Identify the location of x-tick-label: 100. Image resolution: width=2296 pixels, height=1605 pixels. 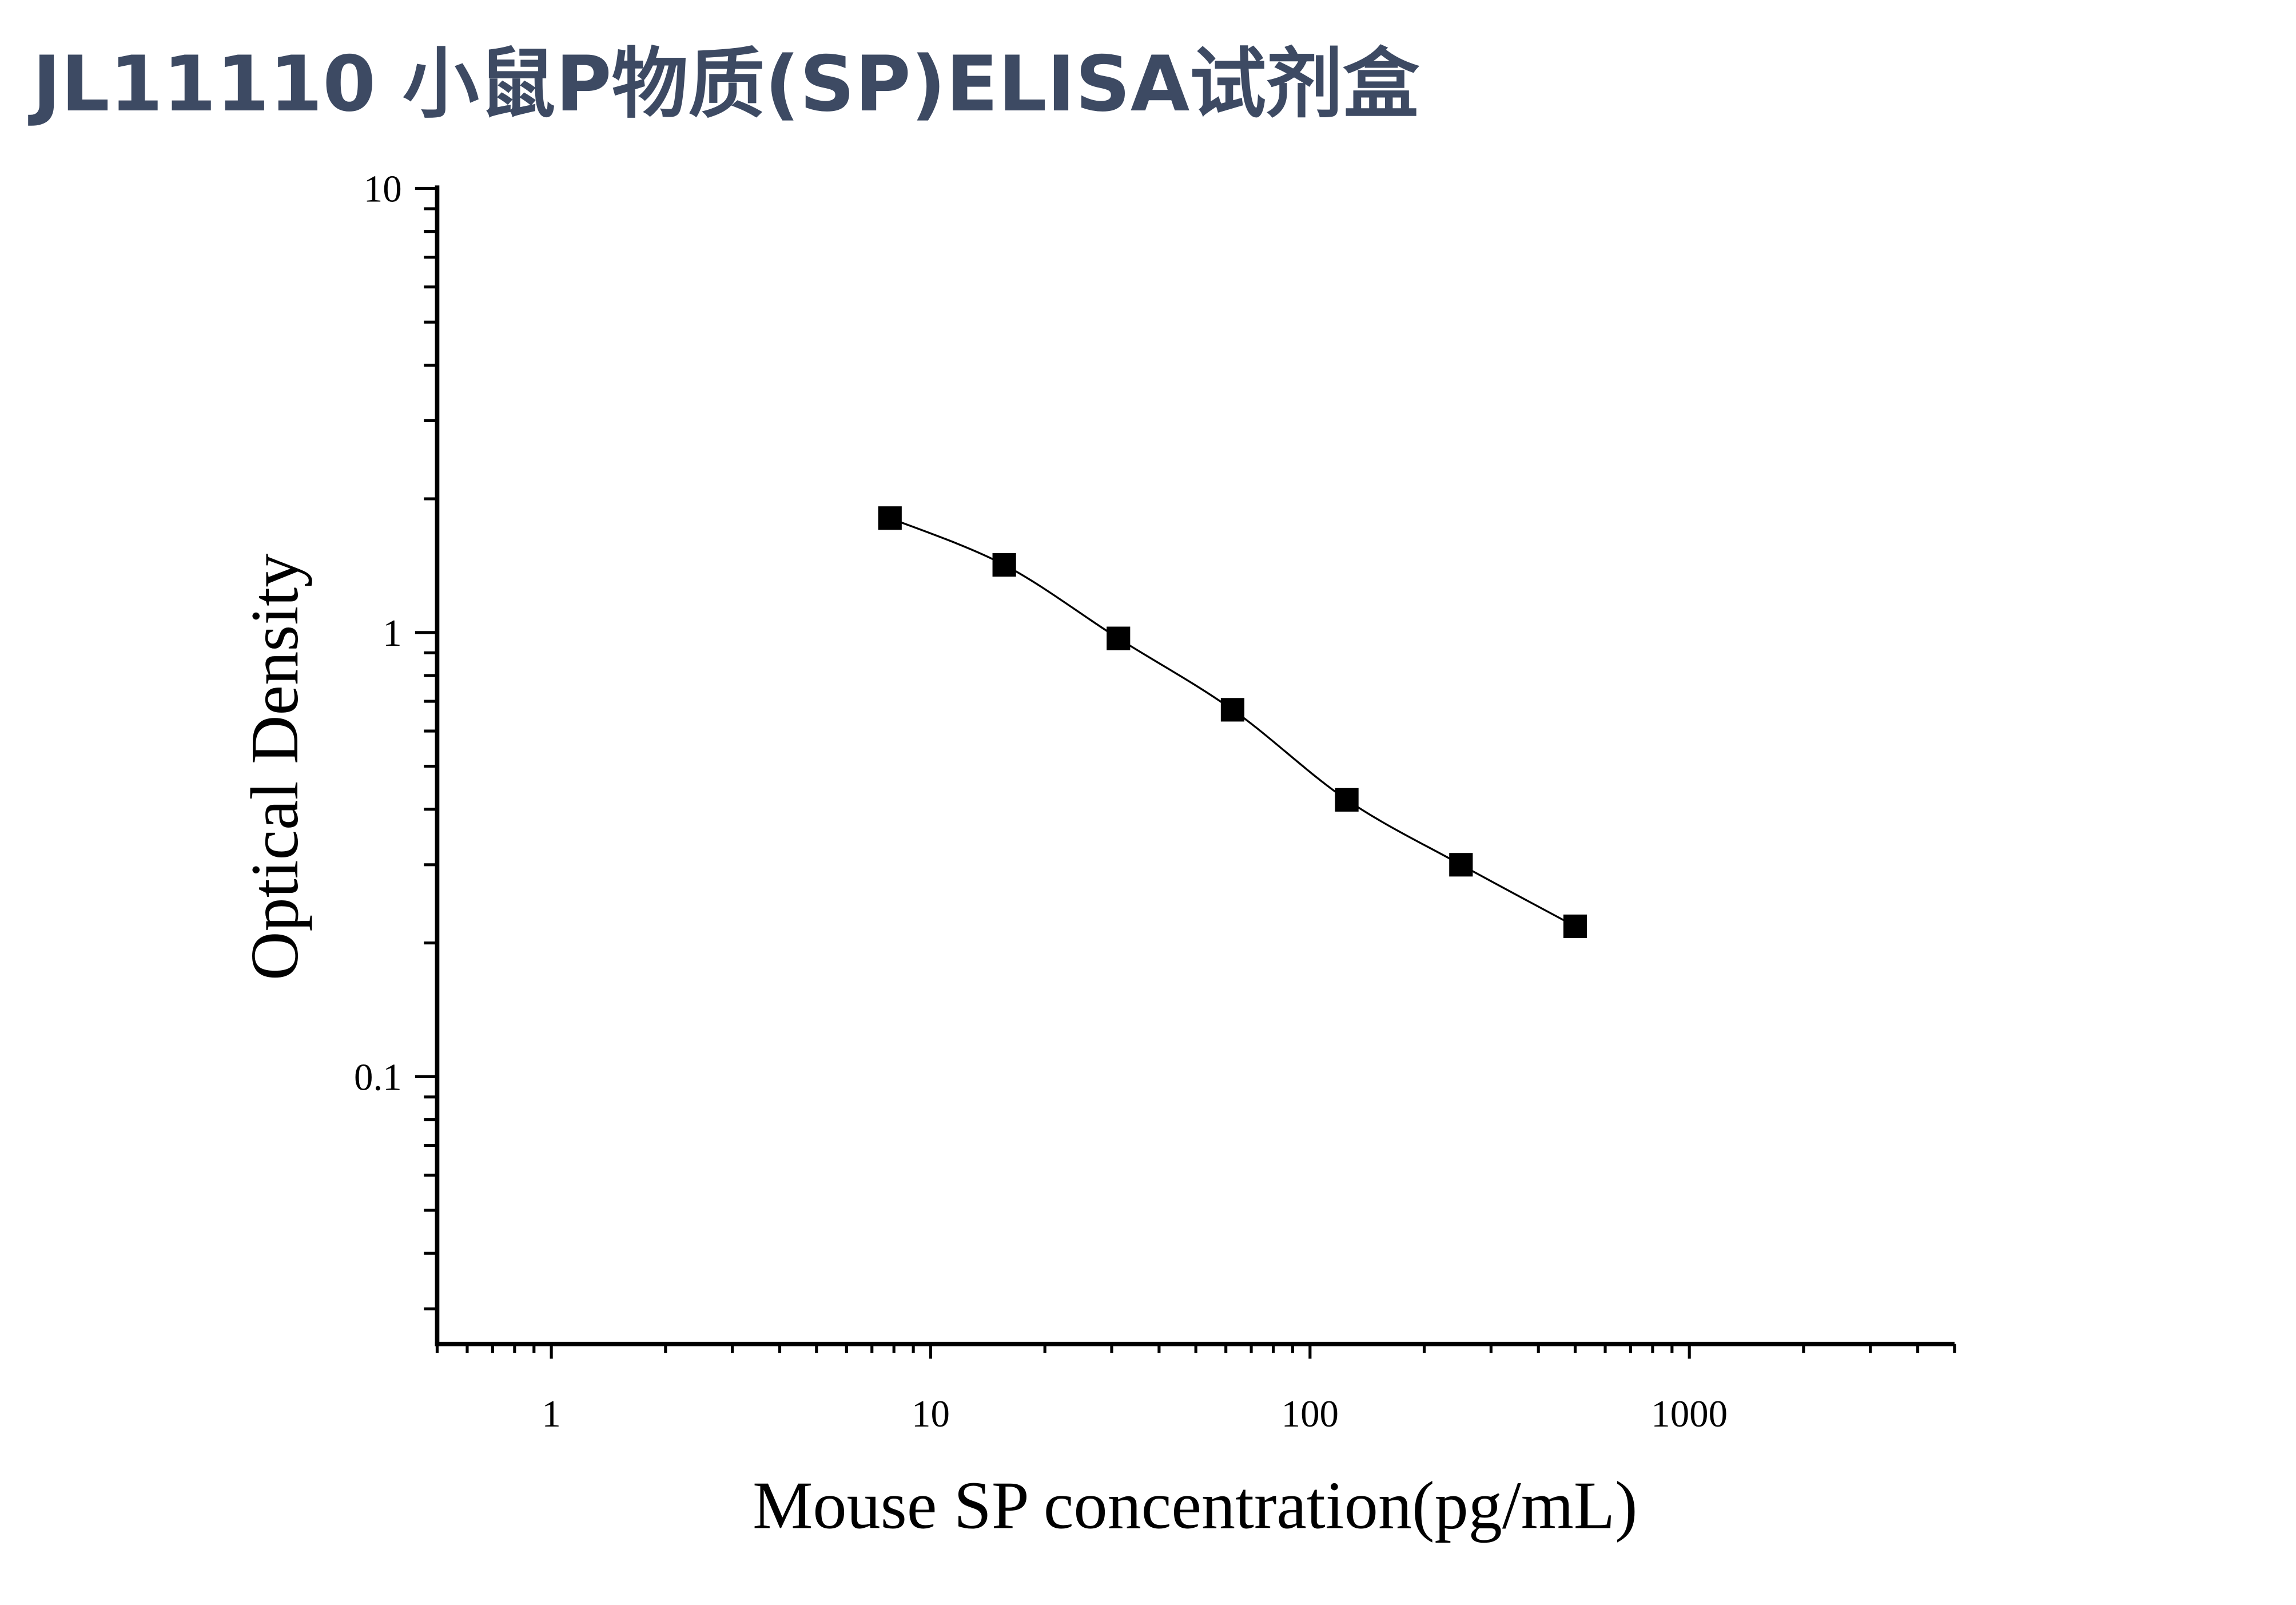
(1310, 1414).